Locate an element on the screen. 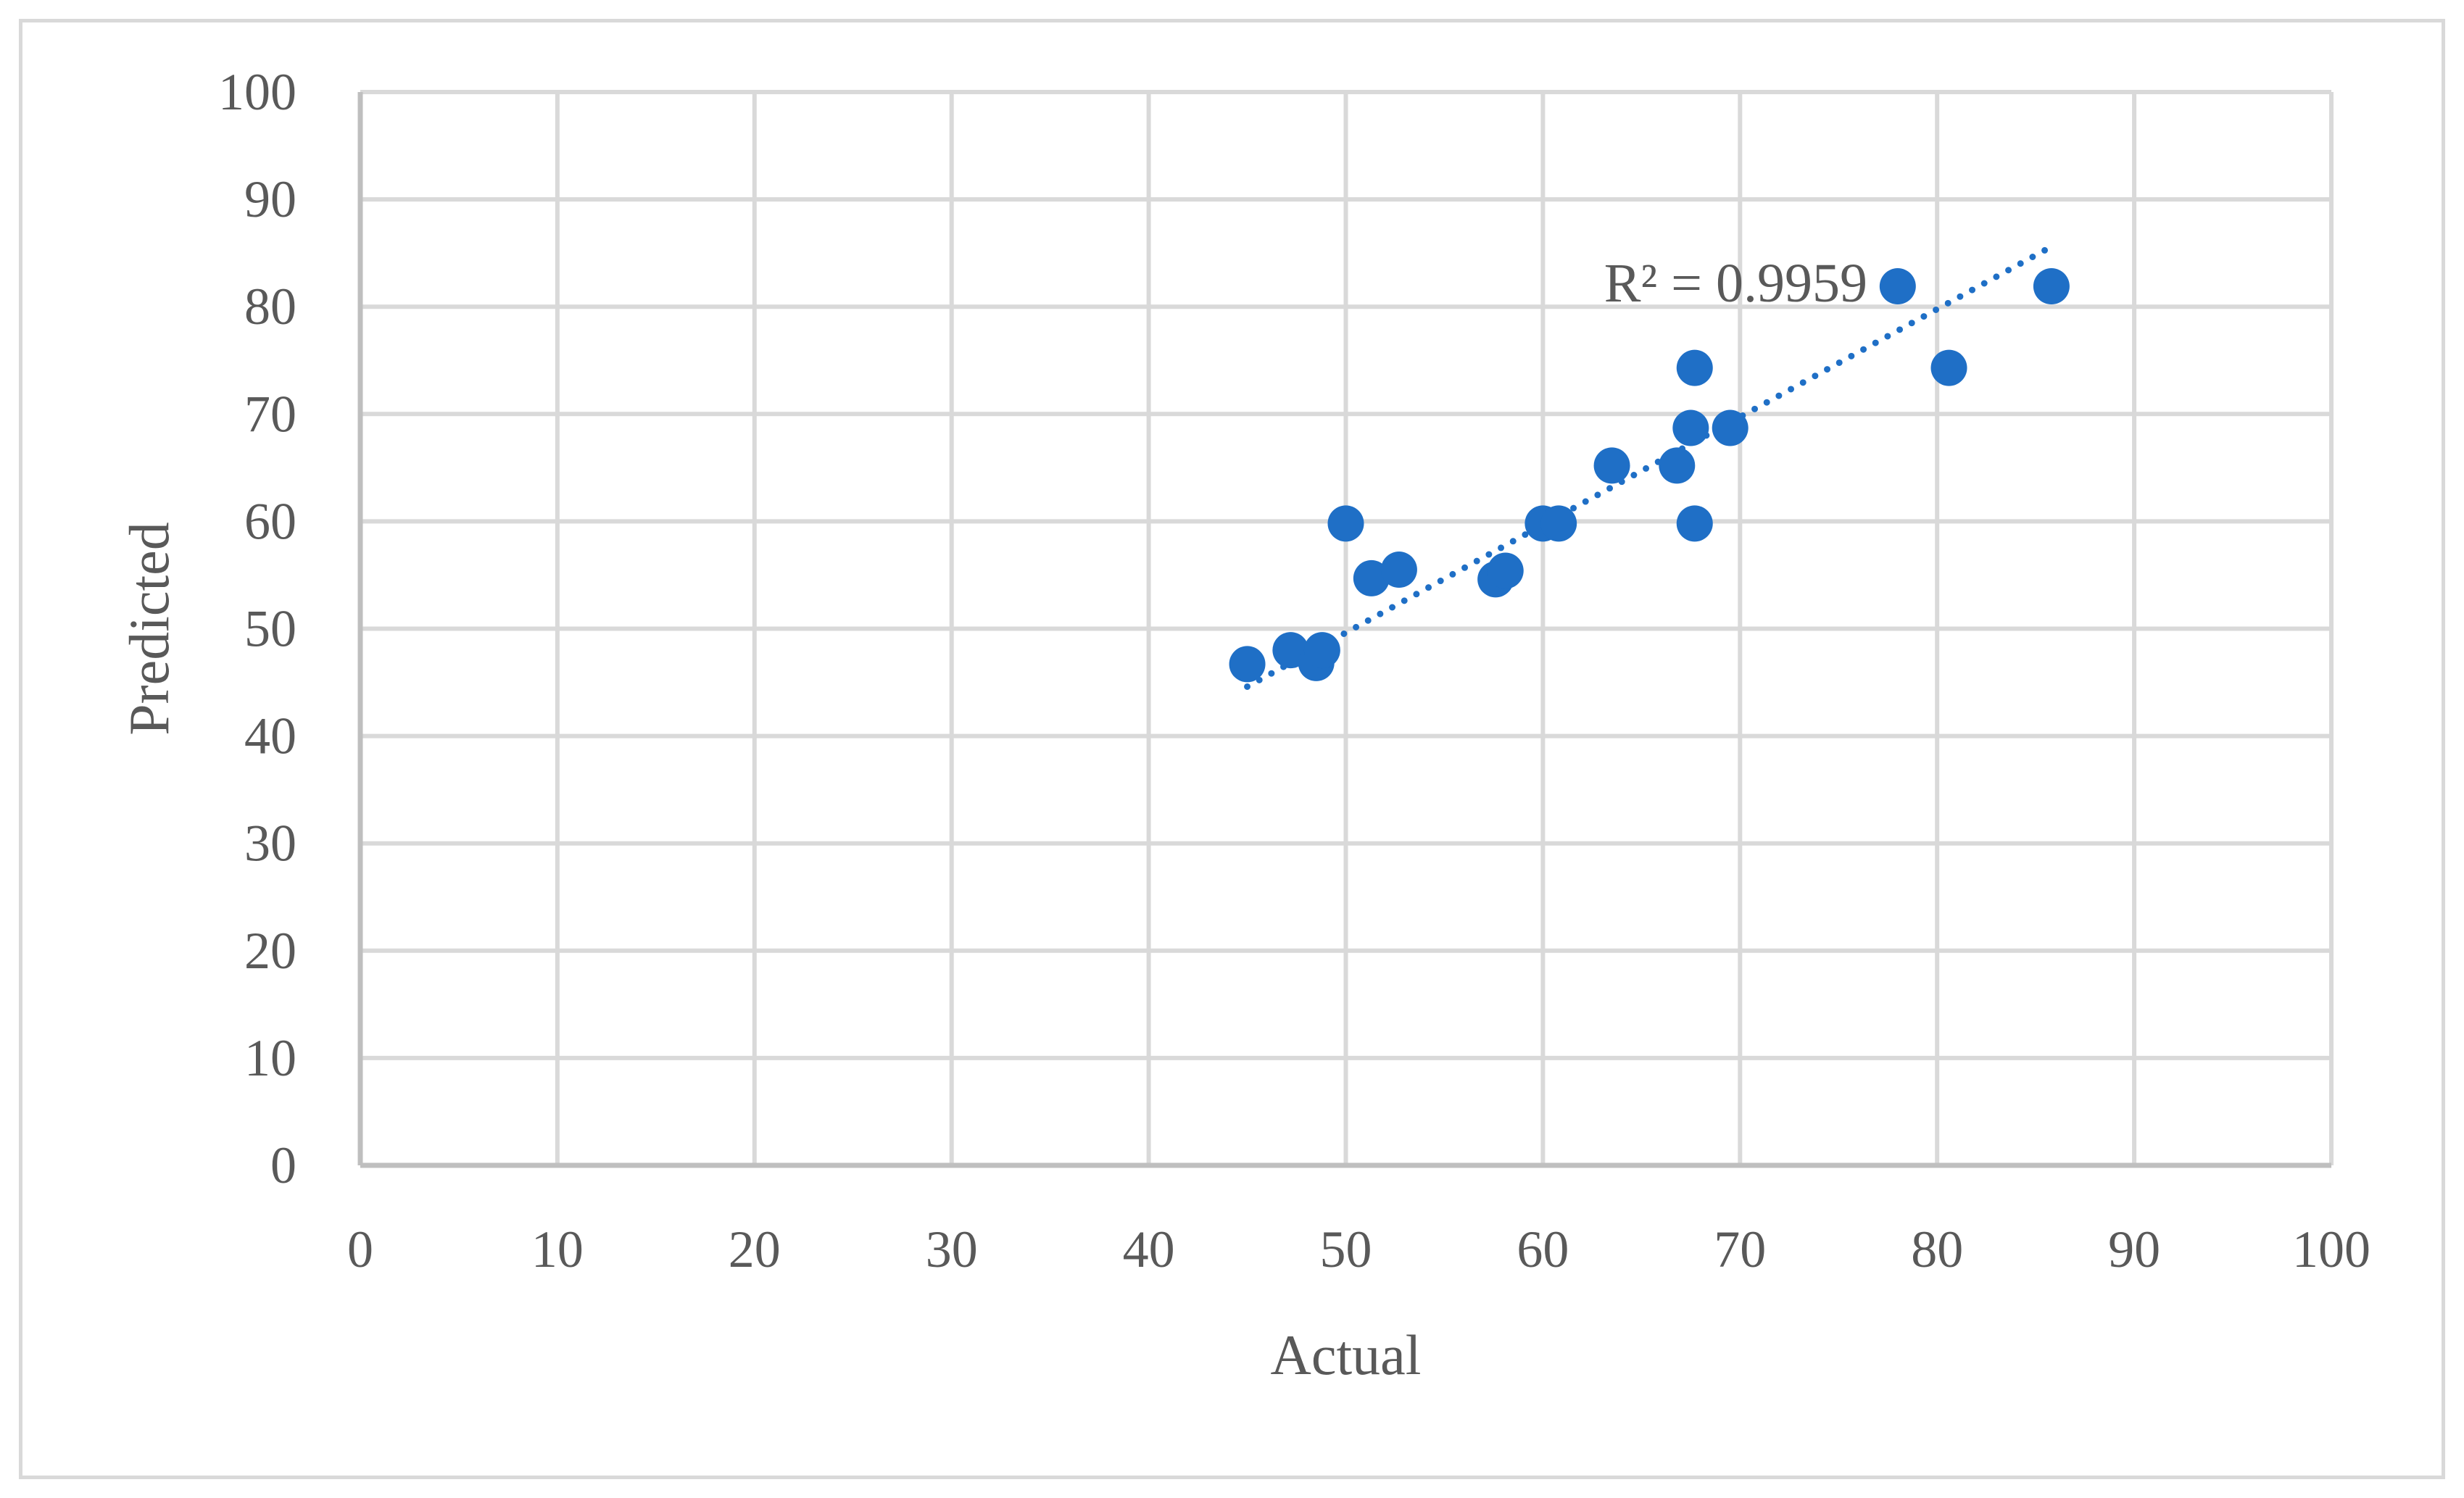 This screenshot has width=2464, height=1498. trendline-path is located at coordinates (1649, 466).